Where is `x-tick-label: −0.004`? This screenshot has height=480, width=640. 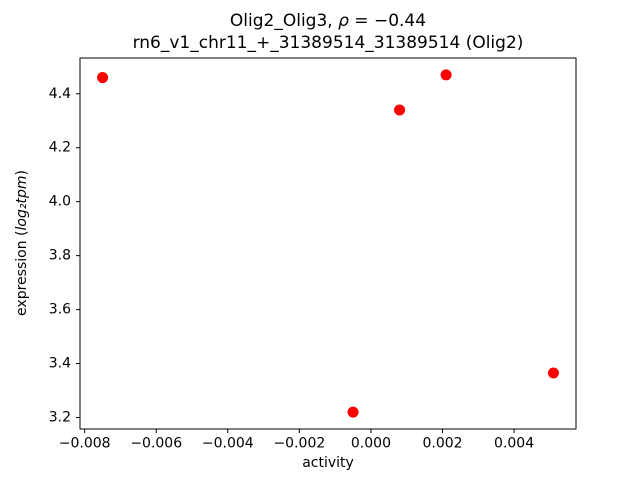
x-tick-label: −0.004 is located at coordinates (228, 444).